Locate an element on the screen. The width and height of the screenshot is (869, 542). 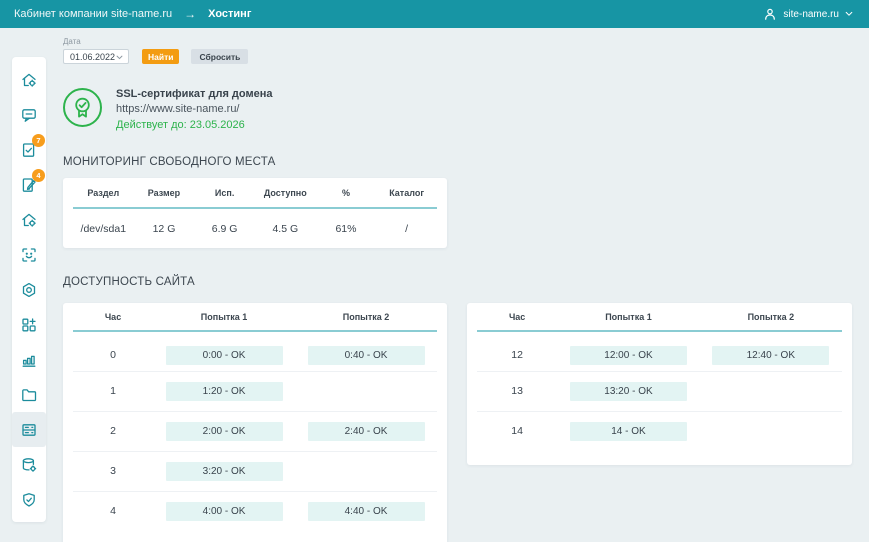
face-scan-icon is located at coordinates (29, 255).